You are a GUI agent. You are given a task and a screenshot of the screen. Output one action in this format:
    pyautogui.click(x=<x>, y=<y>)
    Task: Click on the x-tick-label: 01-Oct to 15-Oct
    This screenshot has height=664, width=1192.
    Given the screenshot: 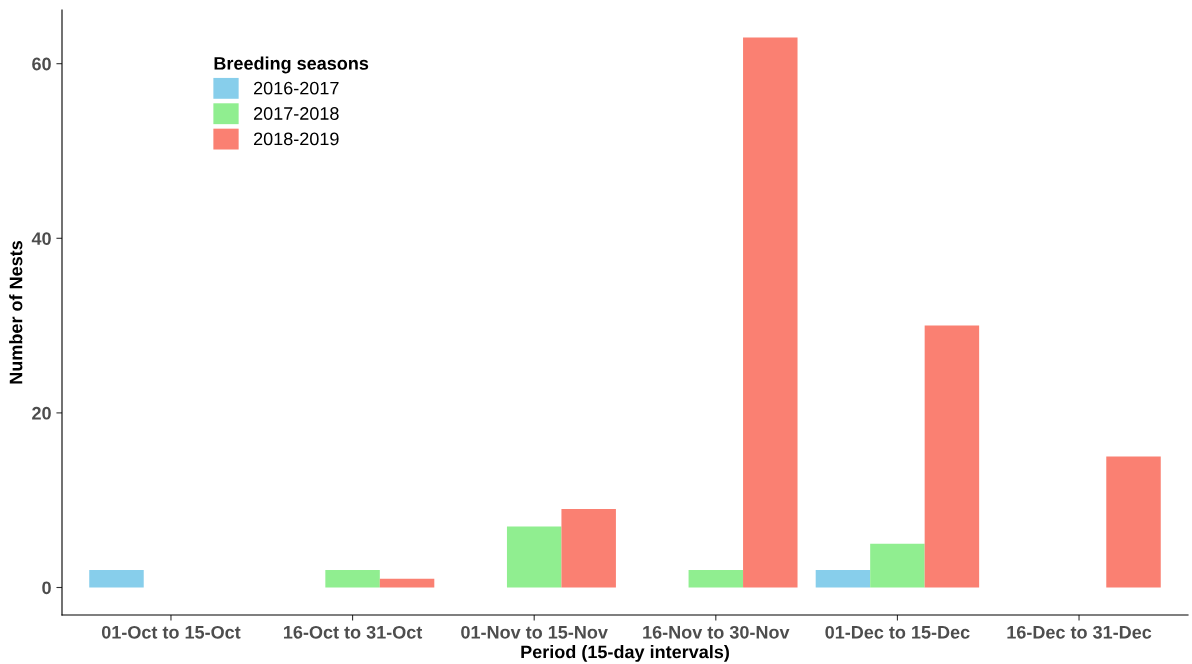 What is the action you would take?
    pyautogui.click(x=171, y=632)
    